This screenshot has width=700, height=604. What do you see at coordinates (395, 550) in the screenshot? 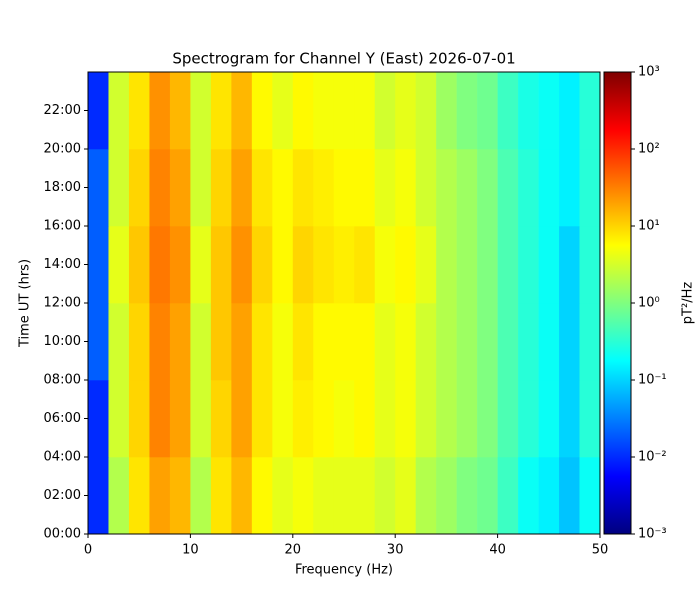
I see `x-tick-label: 30` at bounding box center [395, 550].